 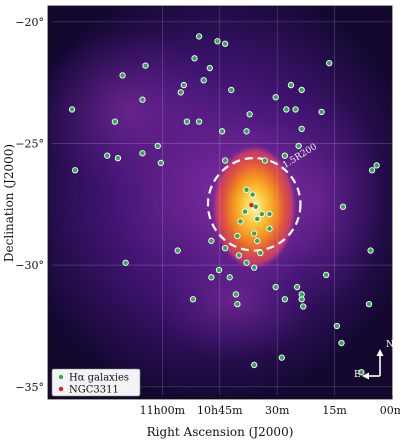 I want to click on x-axis-ticks: 11h00m 10h45m 30m 15m 00m, so click(x=270, y=406).